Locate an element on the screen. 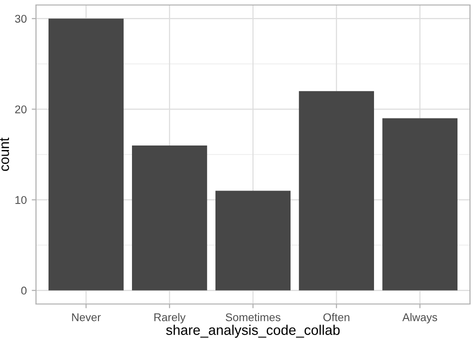  y-tick-label: 10 is located at coordinates (21, 200).